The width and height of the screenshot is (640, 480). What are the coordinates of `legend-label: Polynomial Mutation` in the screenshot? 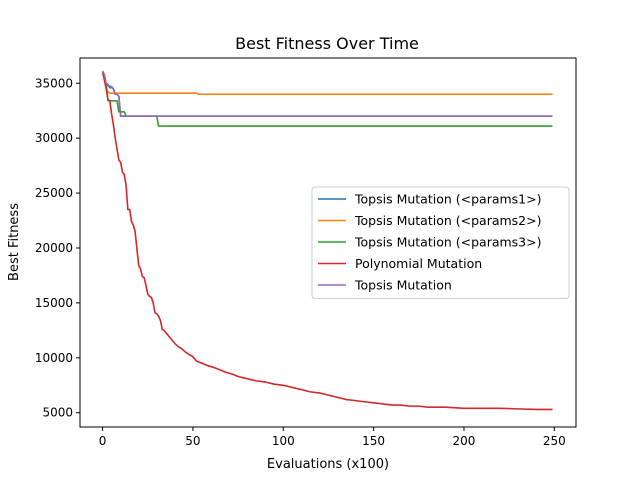 It's located at (418, 263).